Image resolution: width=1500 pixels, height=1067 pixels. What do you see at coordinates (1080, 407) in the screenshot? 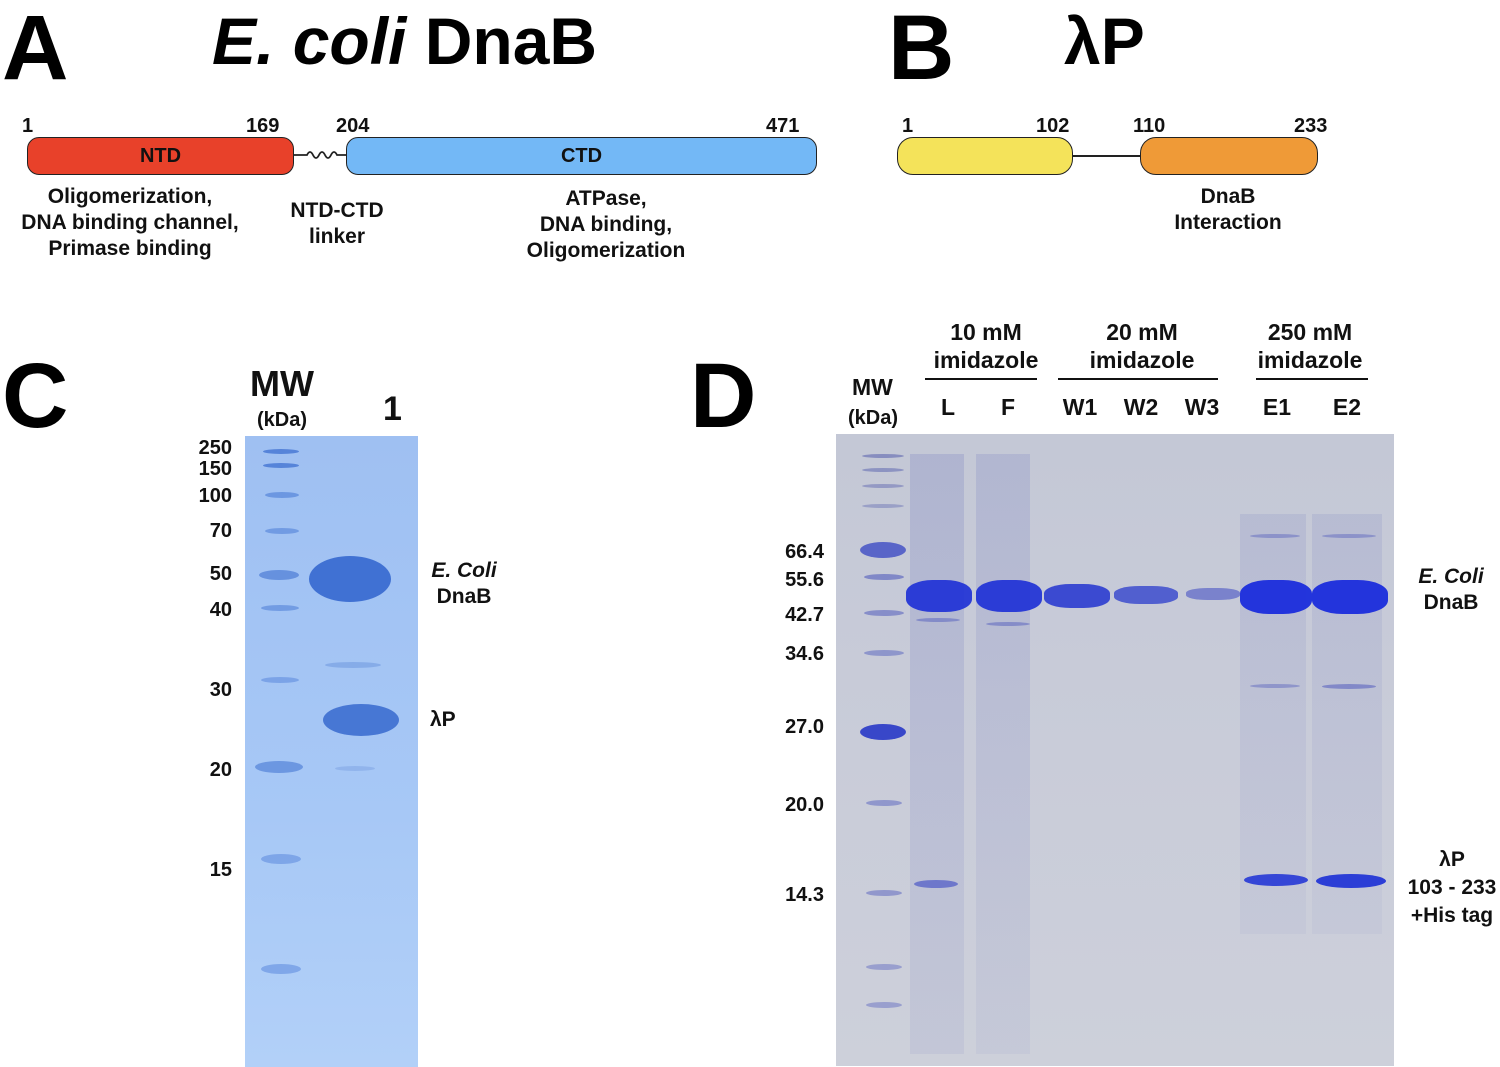
I see `lane-header-w1: W1` at bounding box center [1080, 407].